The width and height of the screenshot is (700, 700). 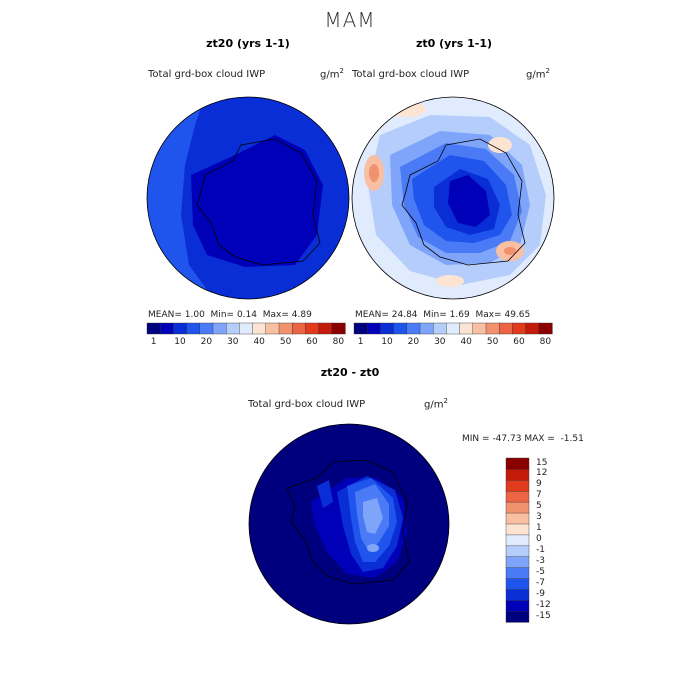 What do you see at coordinates (543, 604) in the screenshot?
I see `colorbar-tick-label: -12` at bounding box center [543, 604].